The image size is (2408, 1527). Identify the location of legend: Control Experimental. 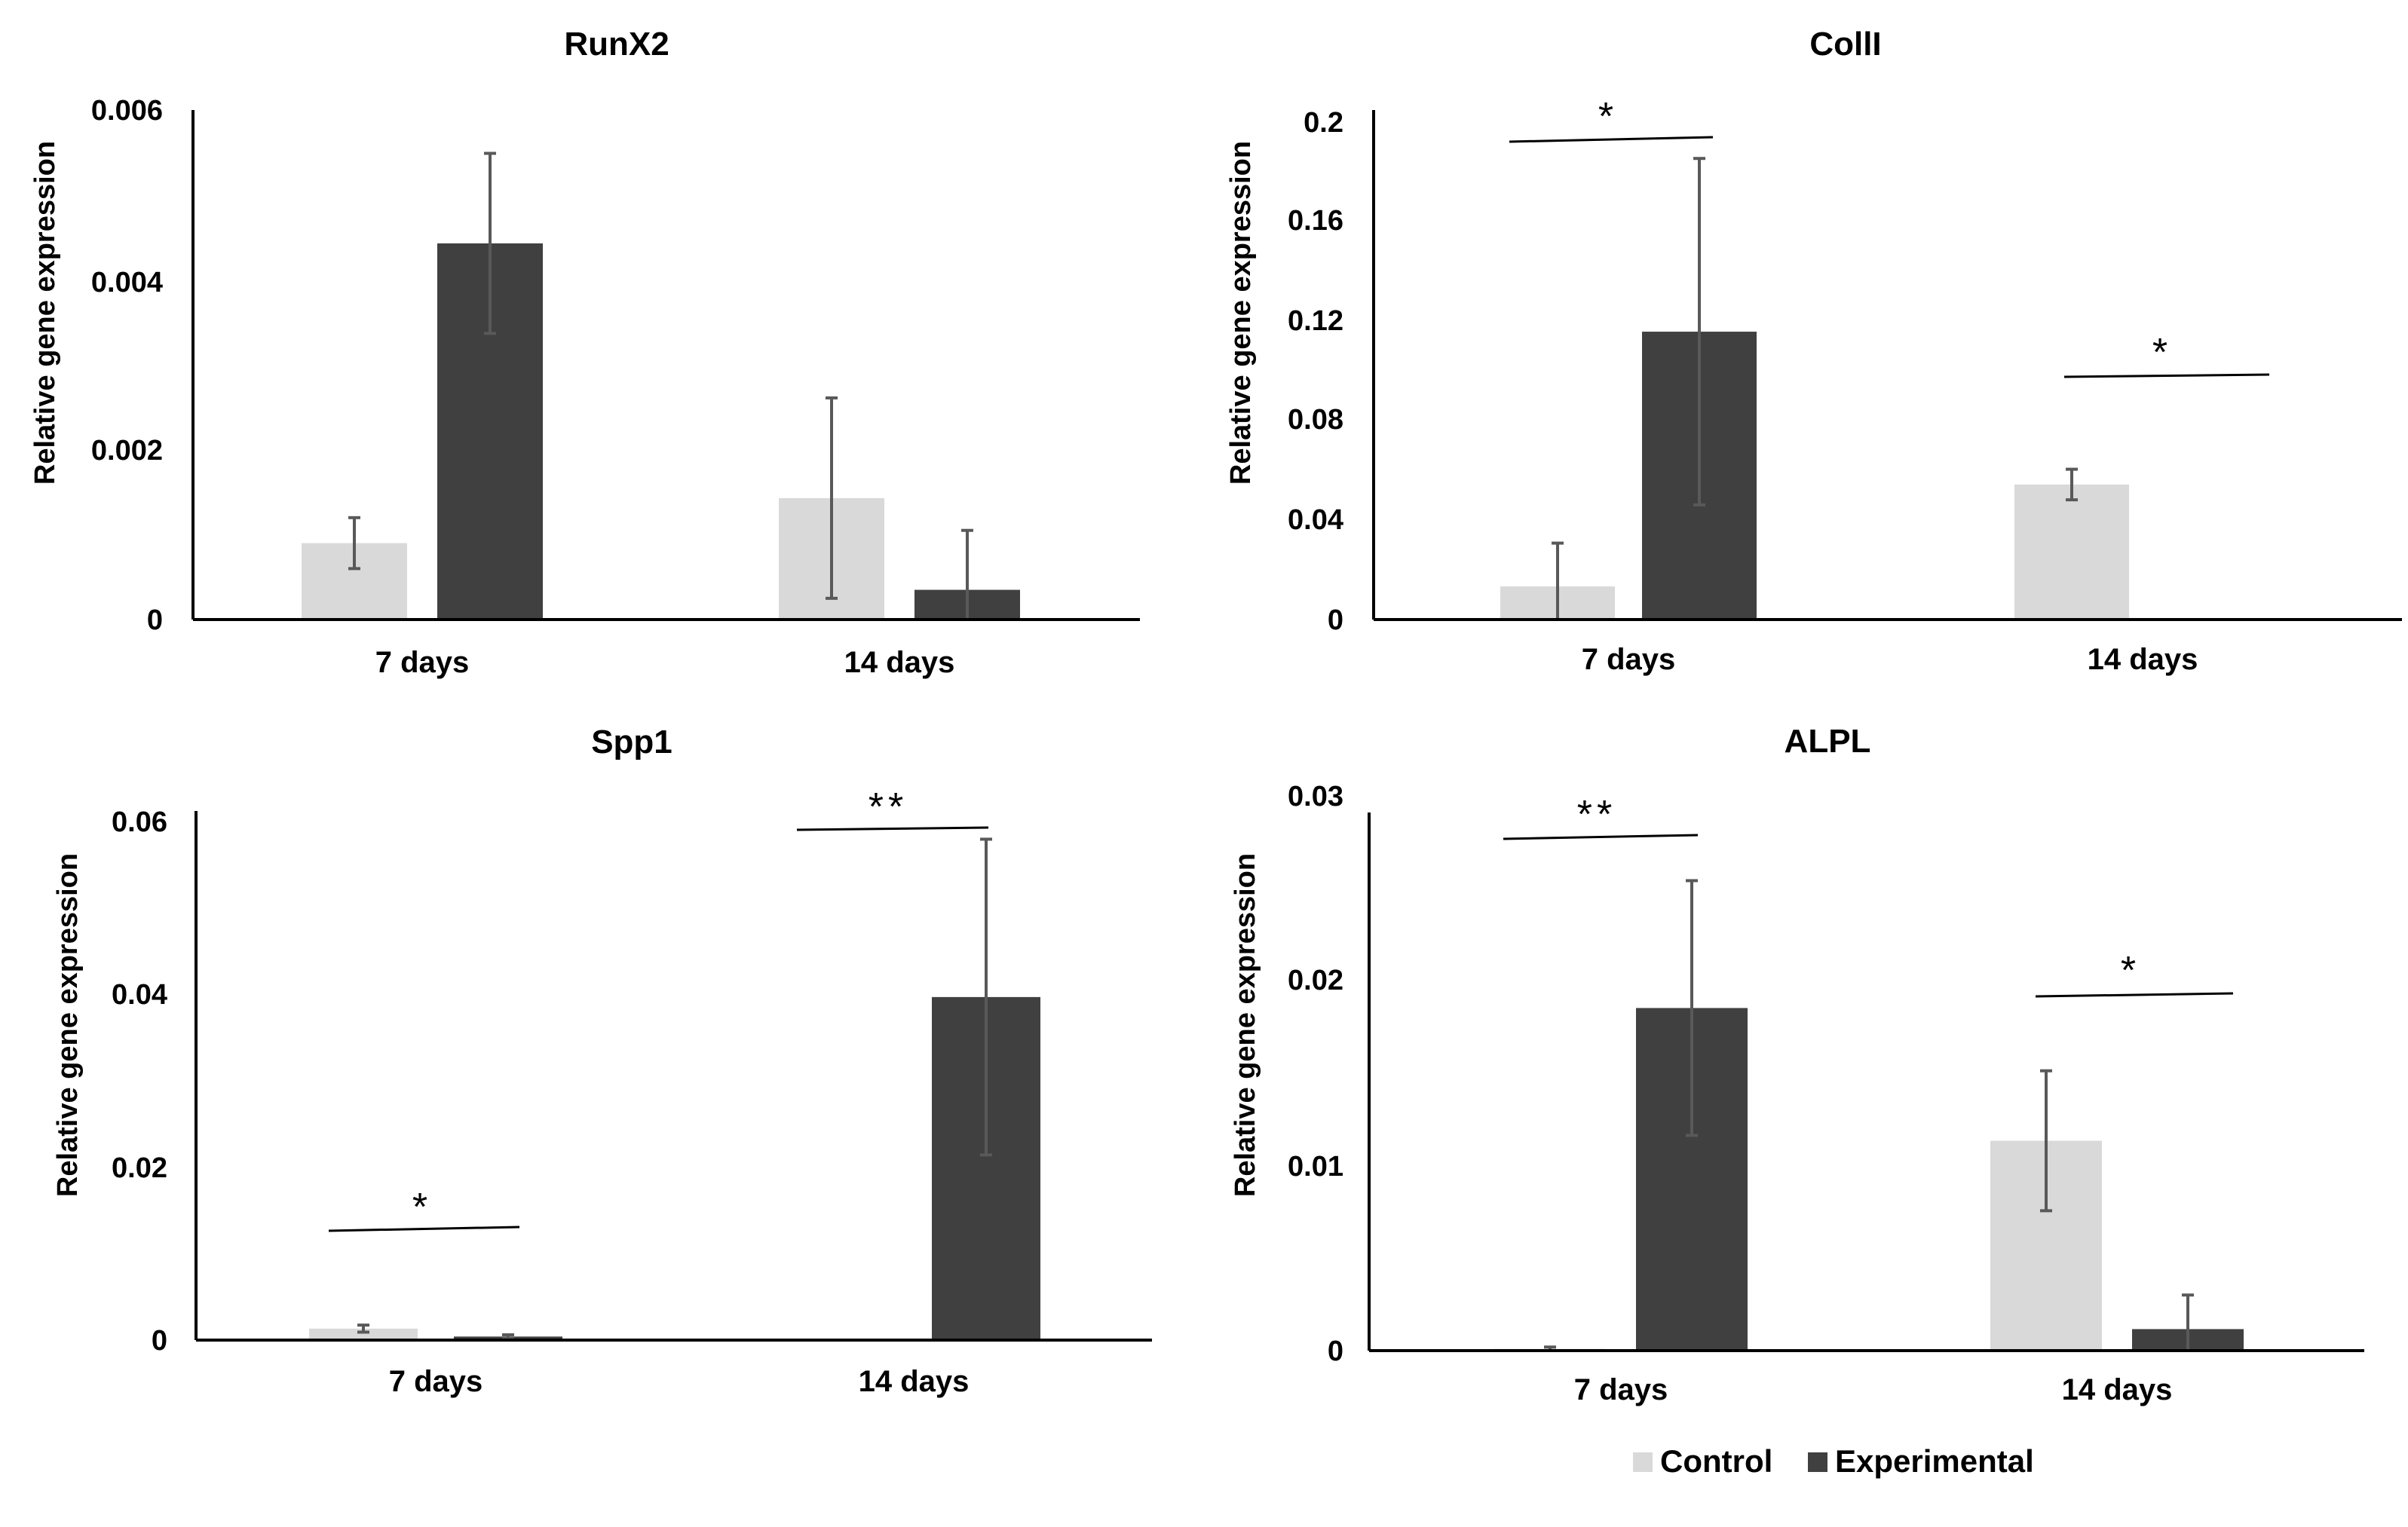
(1834, 1461).